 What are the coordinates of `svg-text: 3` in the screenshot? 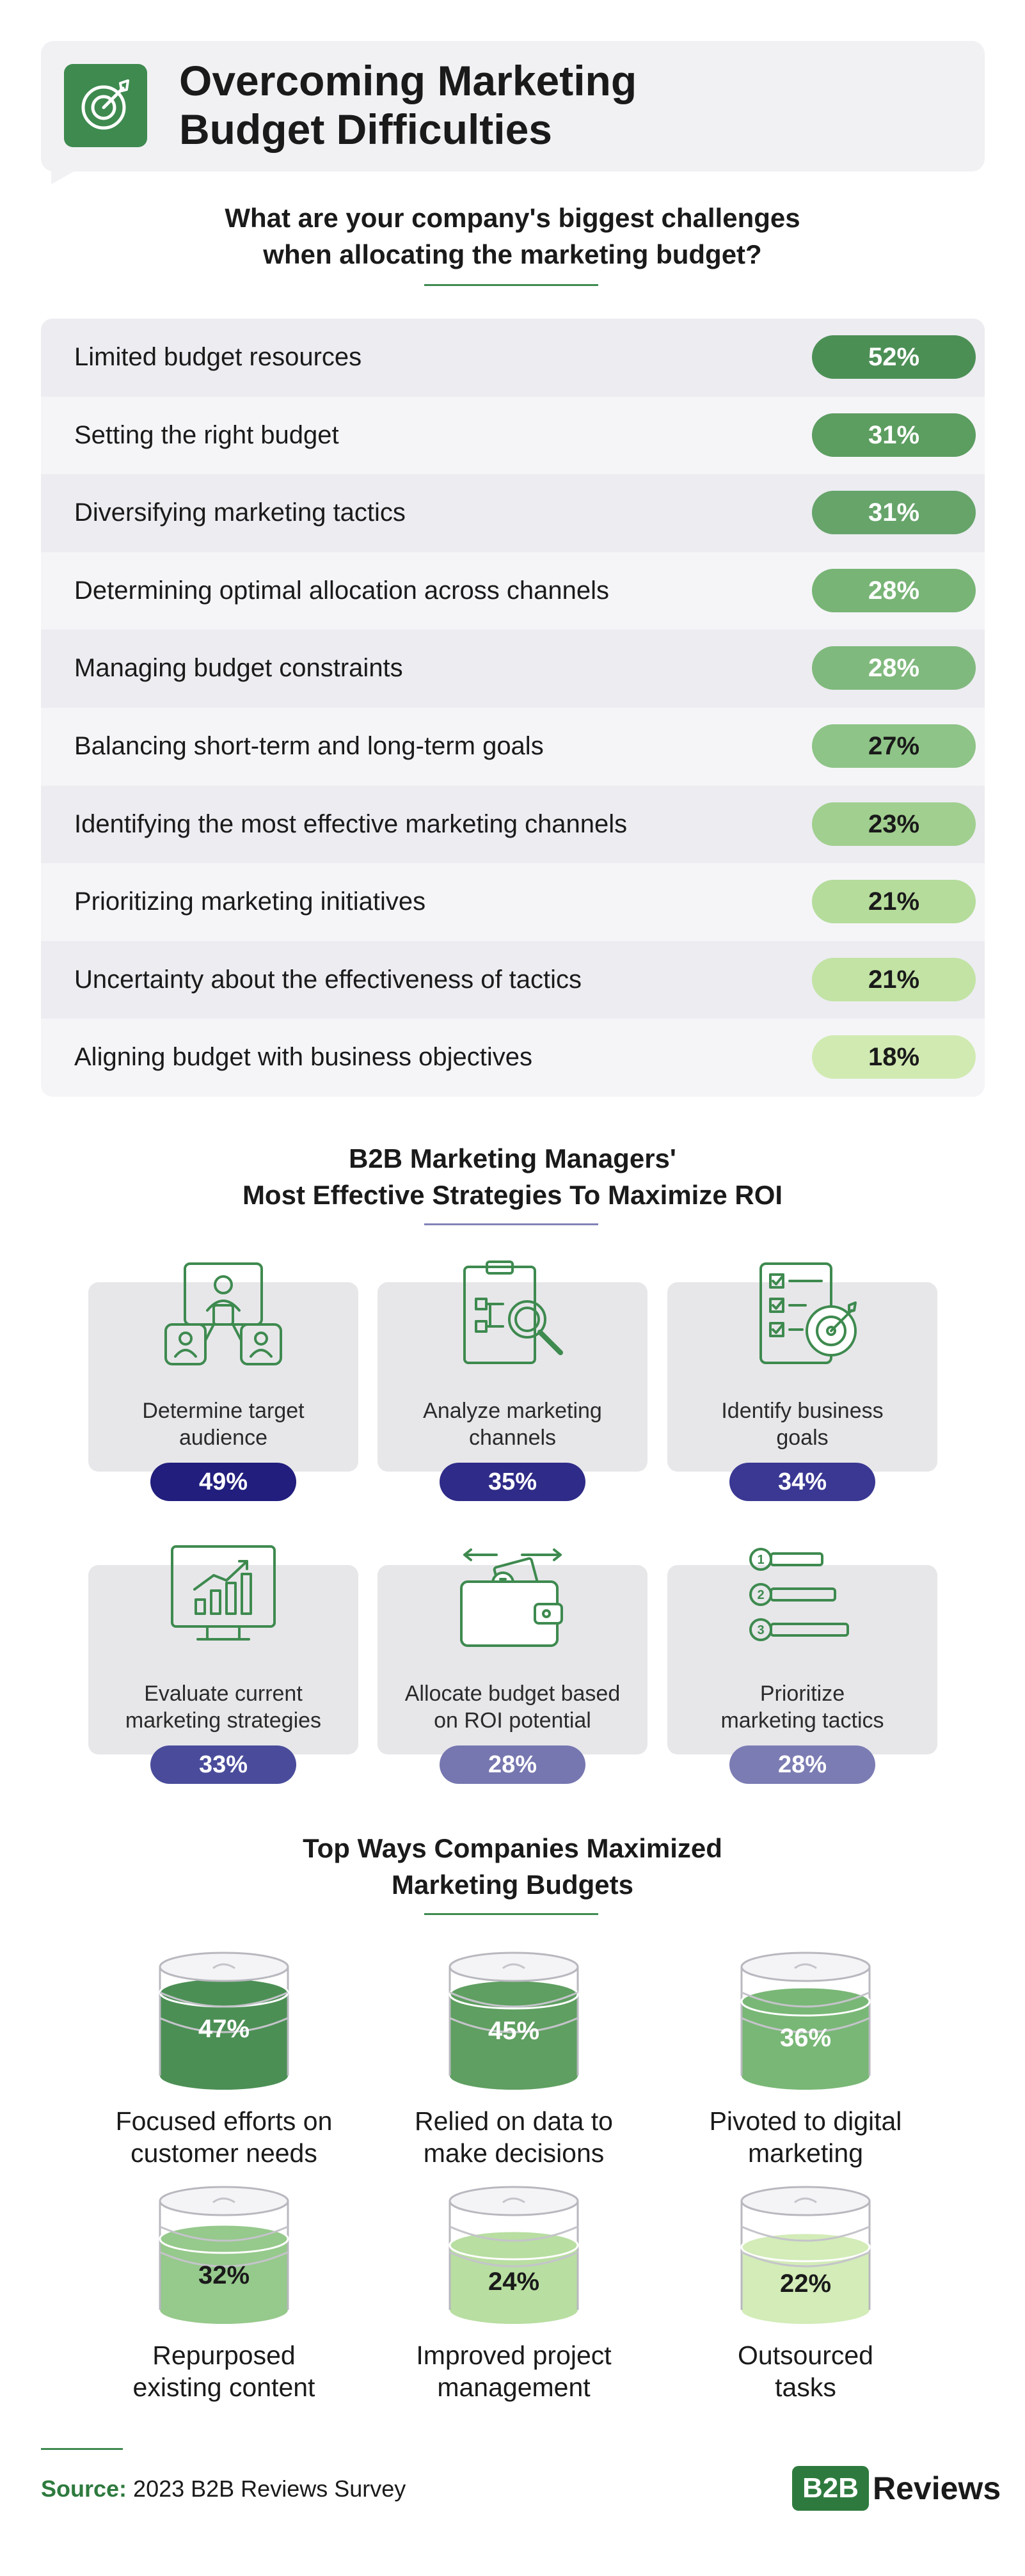 It's located at (761, 1630).